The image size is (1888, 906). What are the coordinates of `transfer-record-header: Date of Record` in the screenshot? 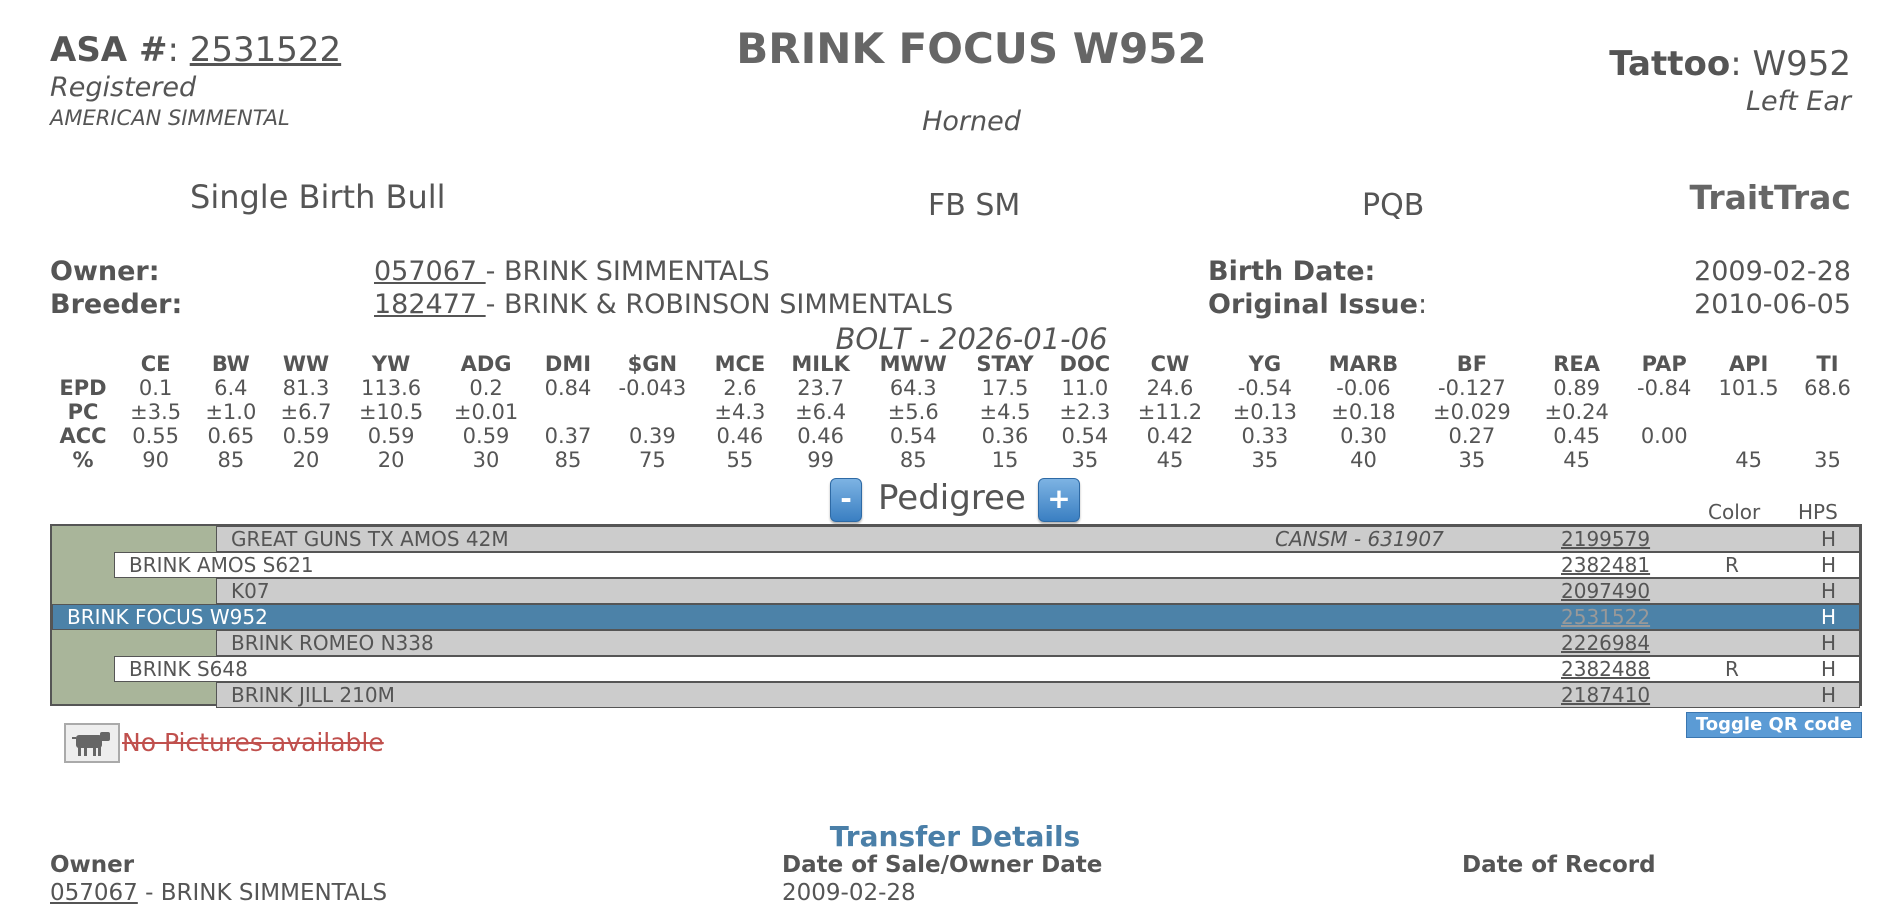 It's located at (1559, 865).